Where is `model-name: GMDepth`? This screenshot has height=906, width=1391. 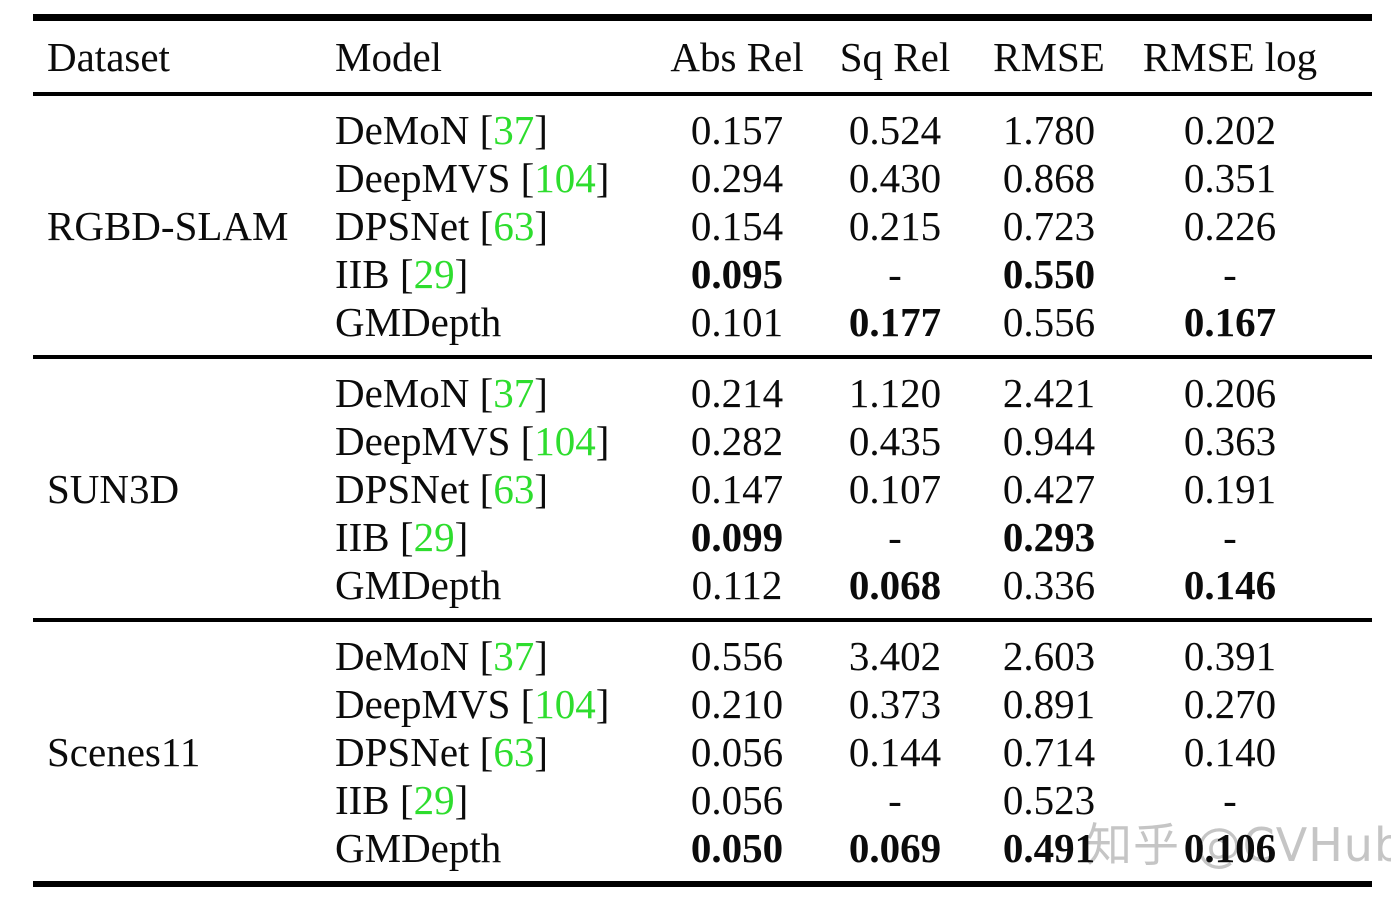 model-name: GMDepth is located at coordinates (418, 585).